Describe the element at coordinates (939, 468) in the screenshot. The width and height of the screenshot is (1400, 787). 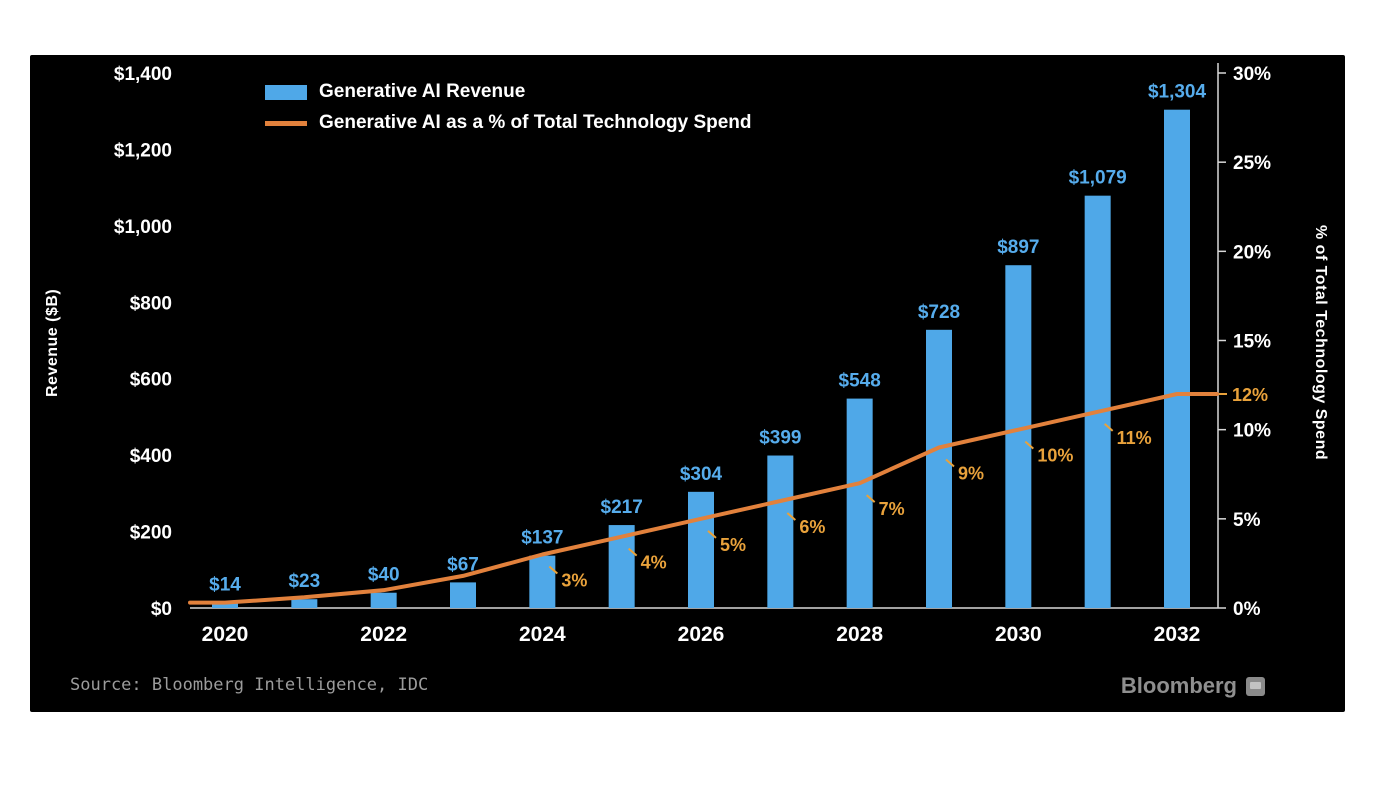
I see `bar-2029` at that location.